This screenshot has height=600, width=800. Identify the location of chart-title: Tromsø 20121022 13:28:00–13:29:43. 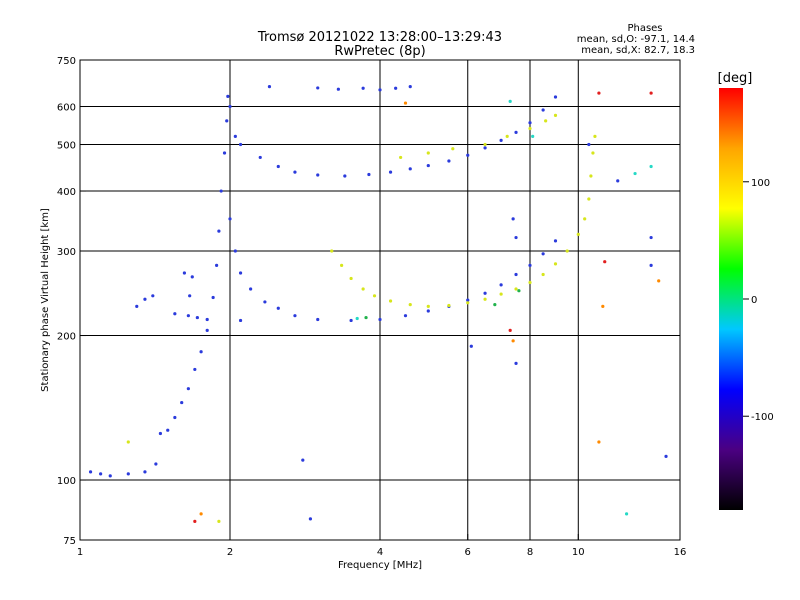
(379, 37).